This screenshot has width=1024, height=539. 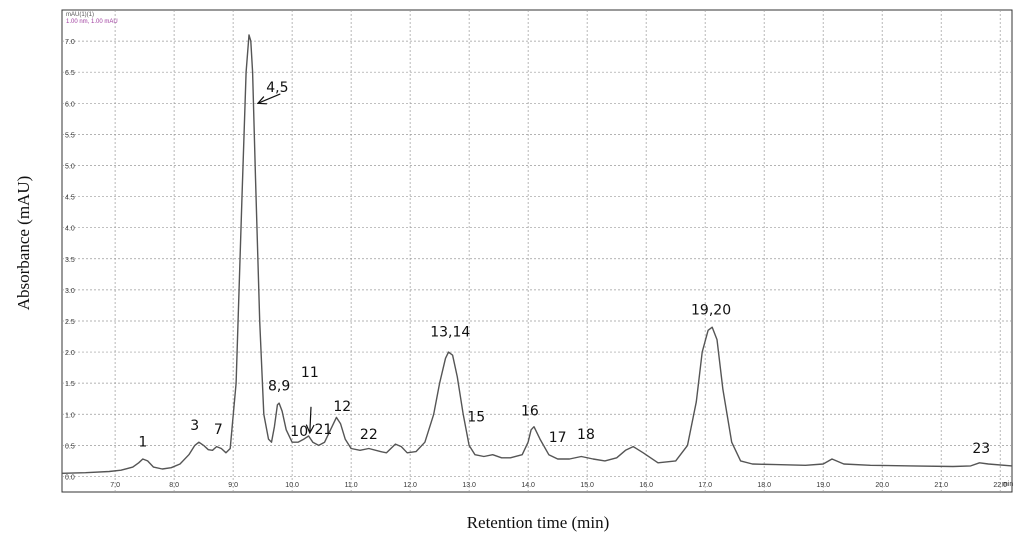 What do you see at coordinates (646, 485) in the screenshot?
I see `x-tick-label: 16.0` at bounding box center [646, 485].